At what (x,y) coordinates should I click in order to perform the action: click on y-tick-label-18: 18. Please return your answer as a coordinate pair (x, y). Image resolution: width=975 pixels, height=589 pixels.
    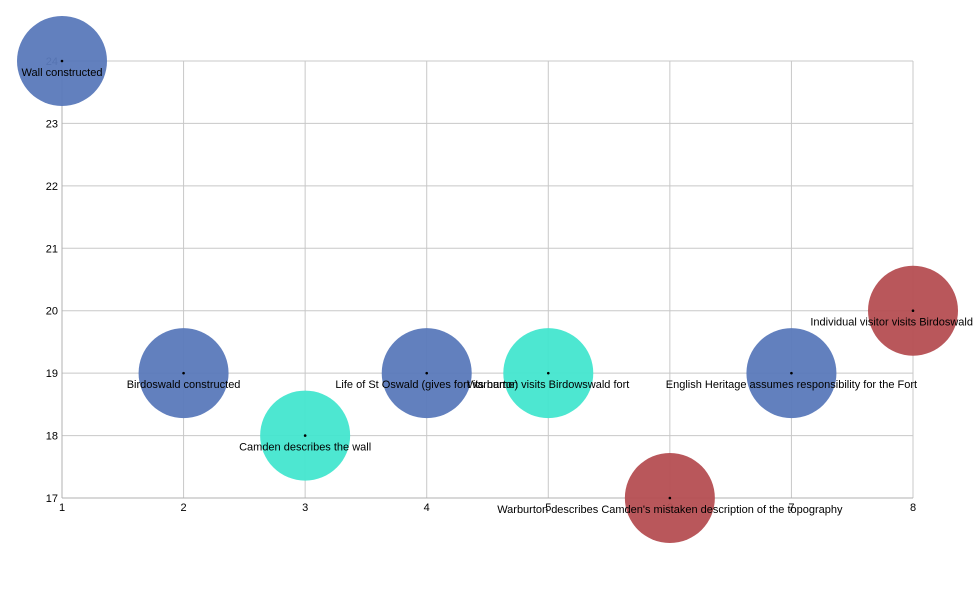
    Looking at the image, I should click on (52, 437).